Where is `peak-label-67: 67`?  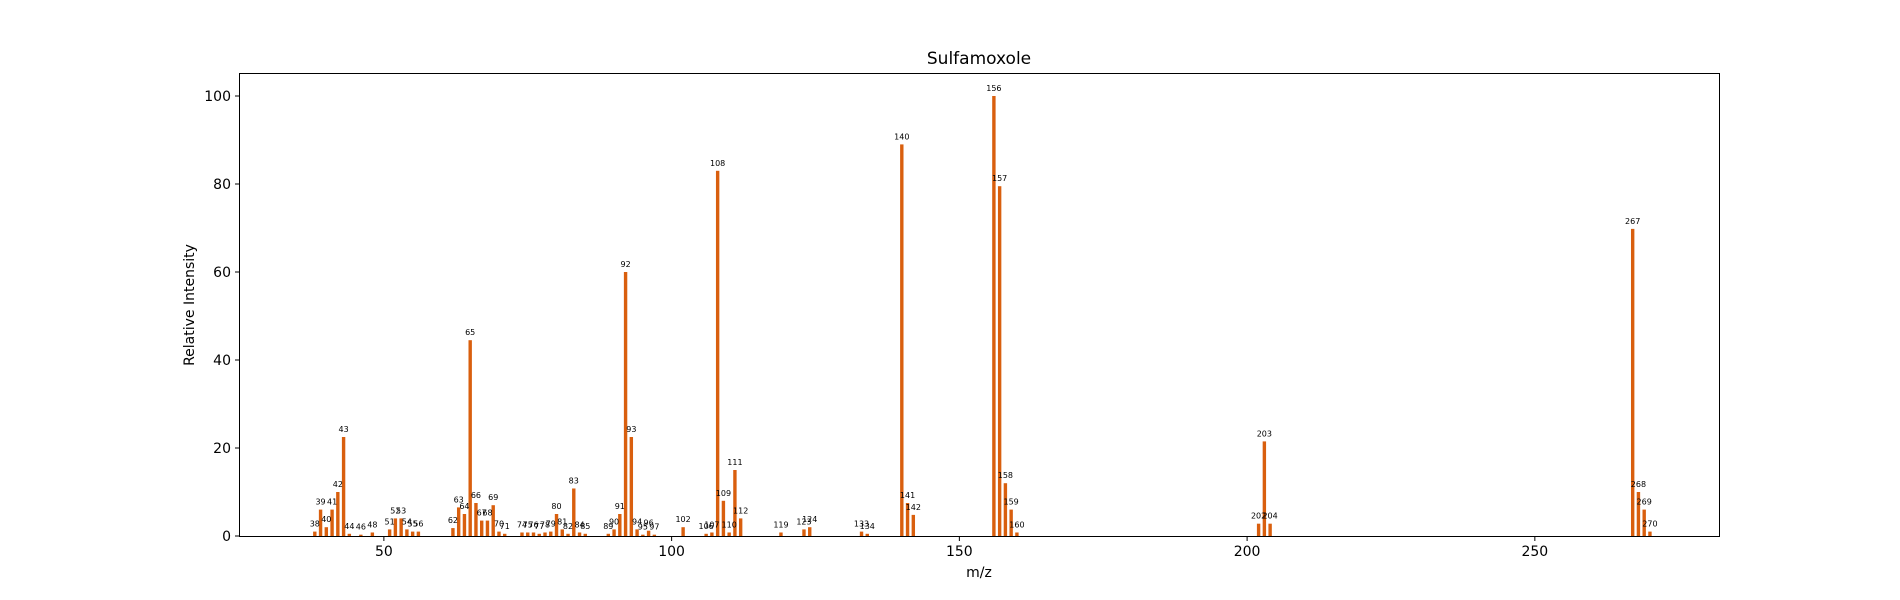 peak-label-67: 67 is located at coordinates (482, 513).